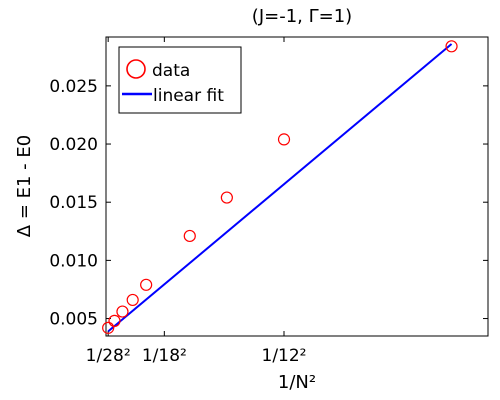  What do you see at coordinates (73, 320) in the screenshot?
I see `y-tick-label: 0.005` at bounding box center [73, 320].